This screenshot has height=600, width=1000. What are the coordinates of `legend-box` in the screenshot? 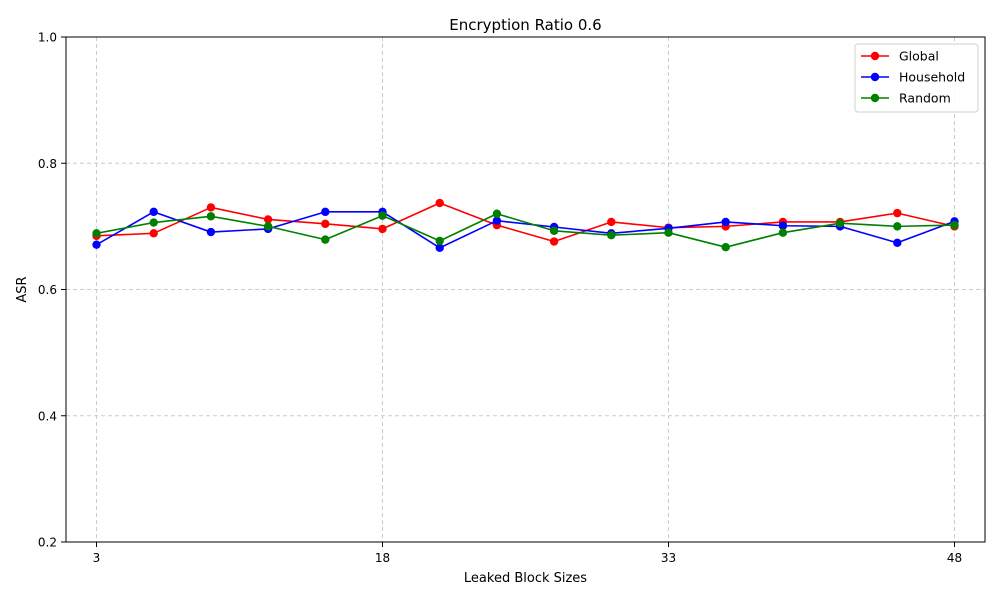 It's located at (916, 78).